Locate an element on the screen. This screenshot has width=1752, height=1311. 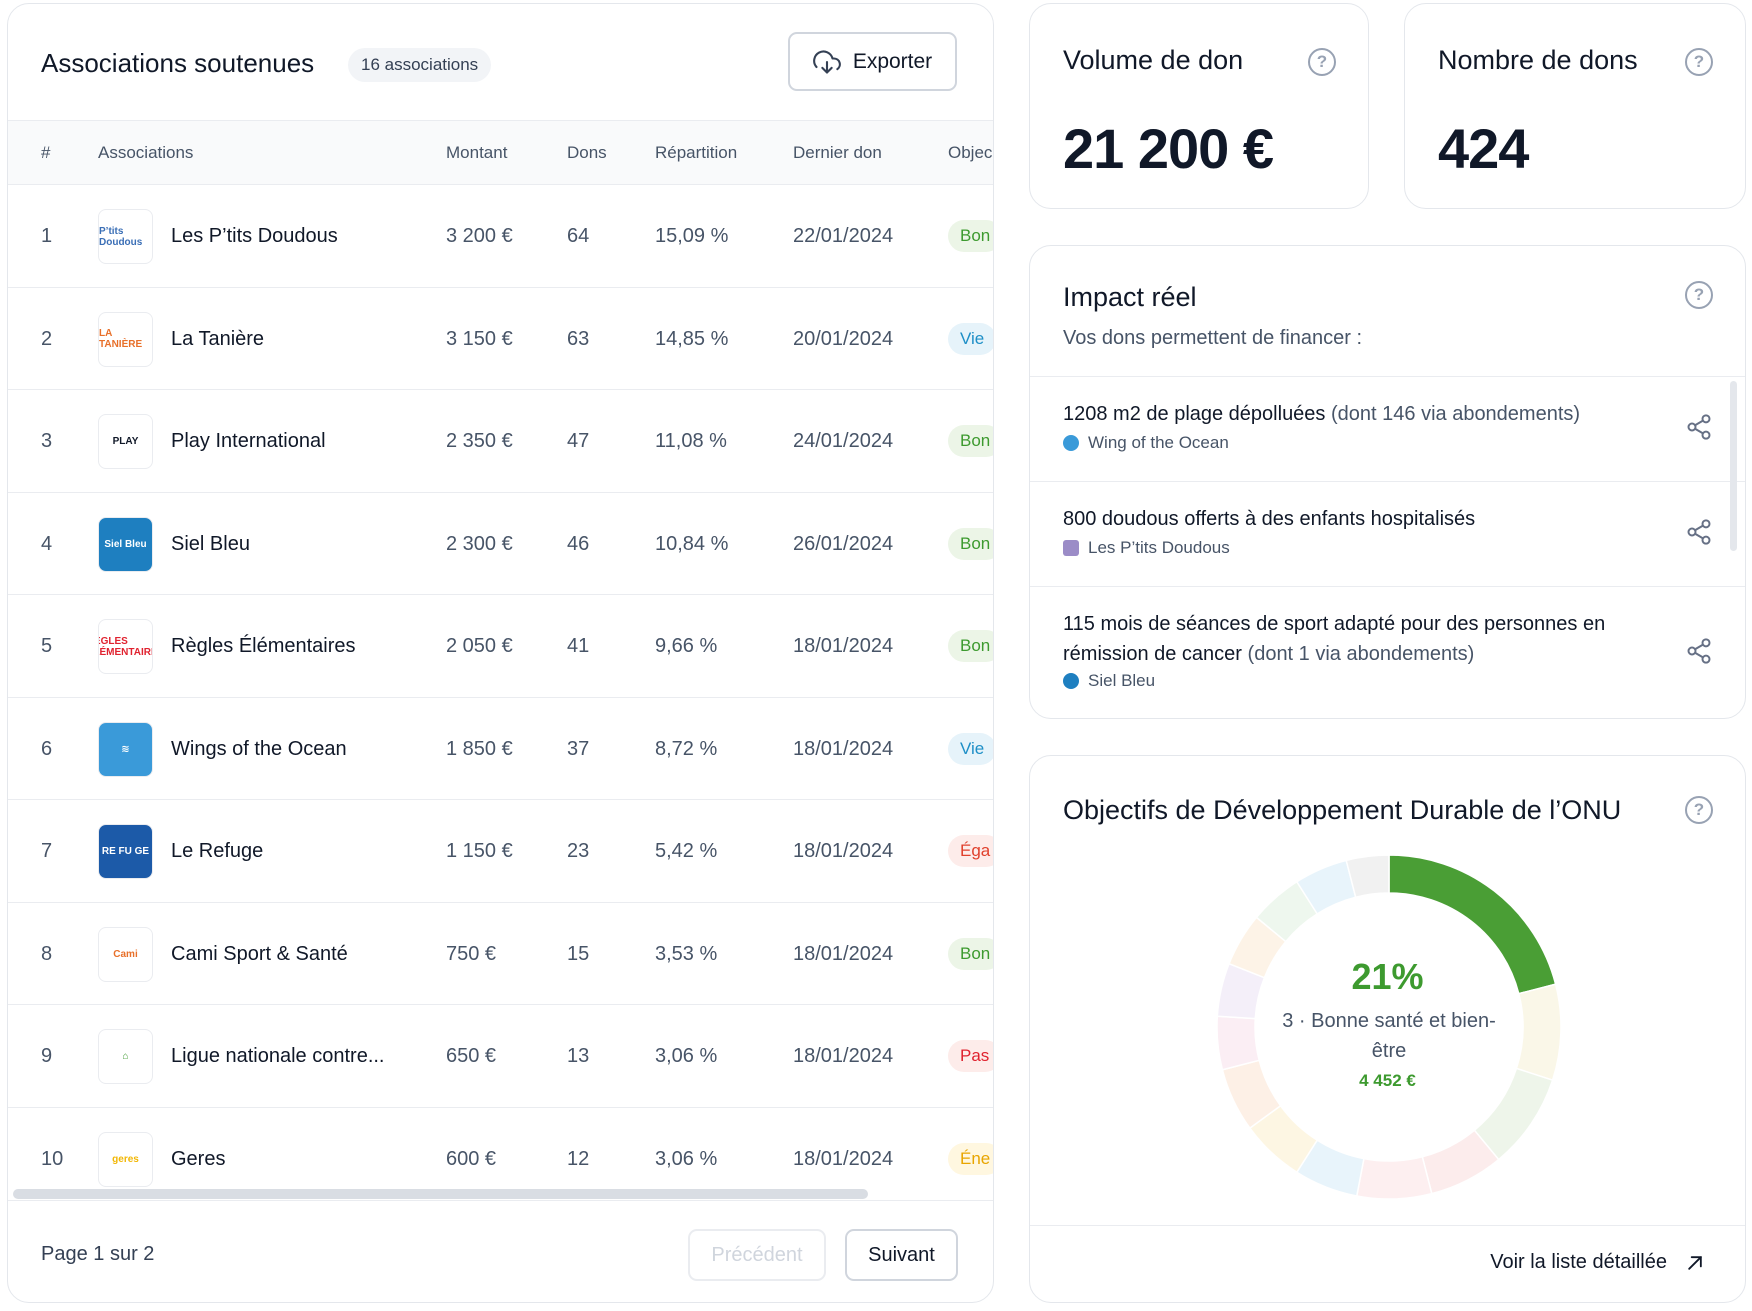
impact-org: Wing of the Ocean is located at coordinates (1146, 443).